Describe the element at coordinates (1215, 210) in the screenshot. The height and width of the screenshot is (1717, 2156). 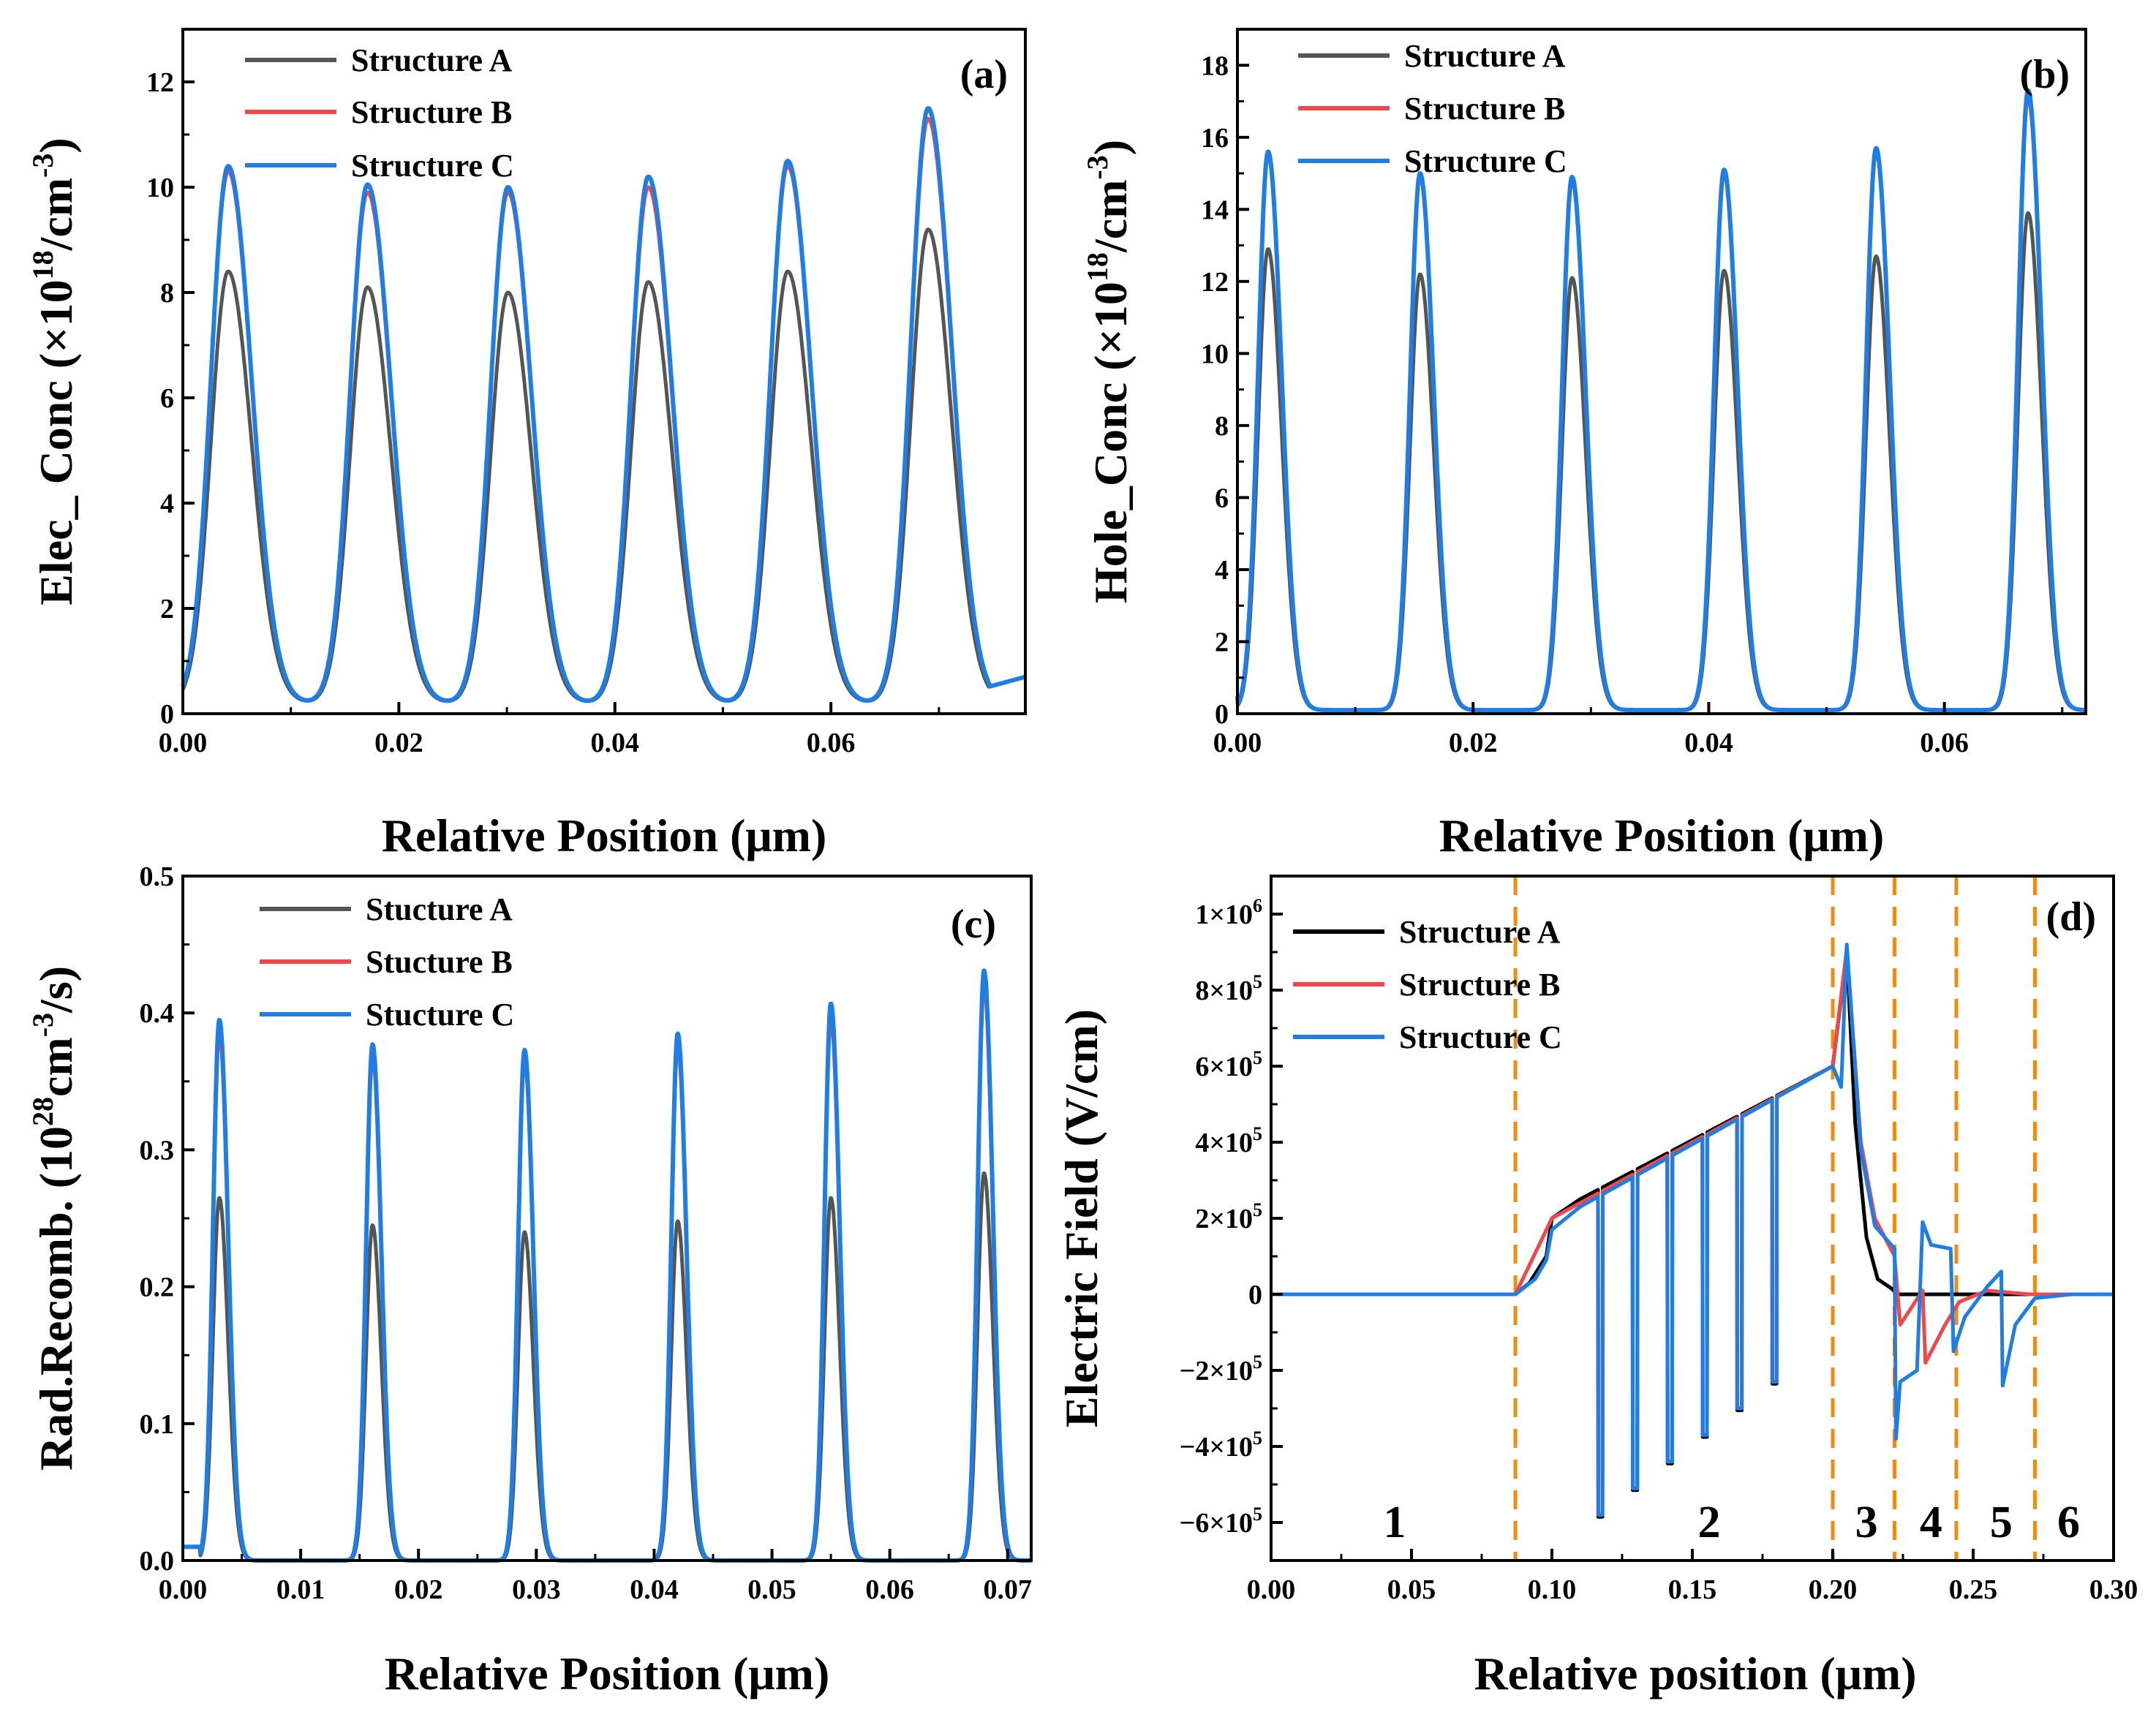
I see `panel-b-ytick-label: 14` at that location.